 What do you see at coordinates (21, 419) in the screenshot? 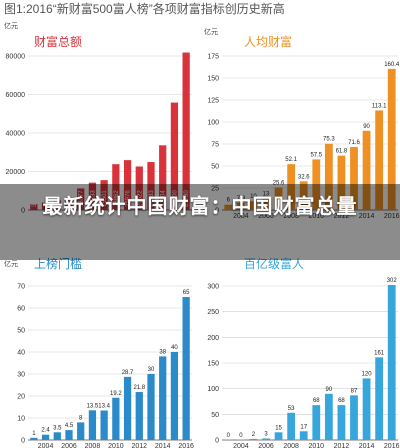
I see `y-tick-label: 10` at bounding box center [21, 419].